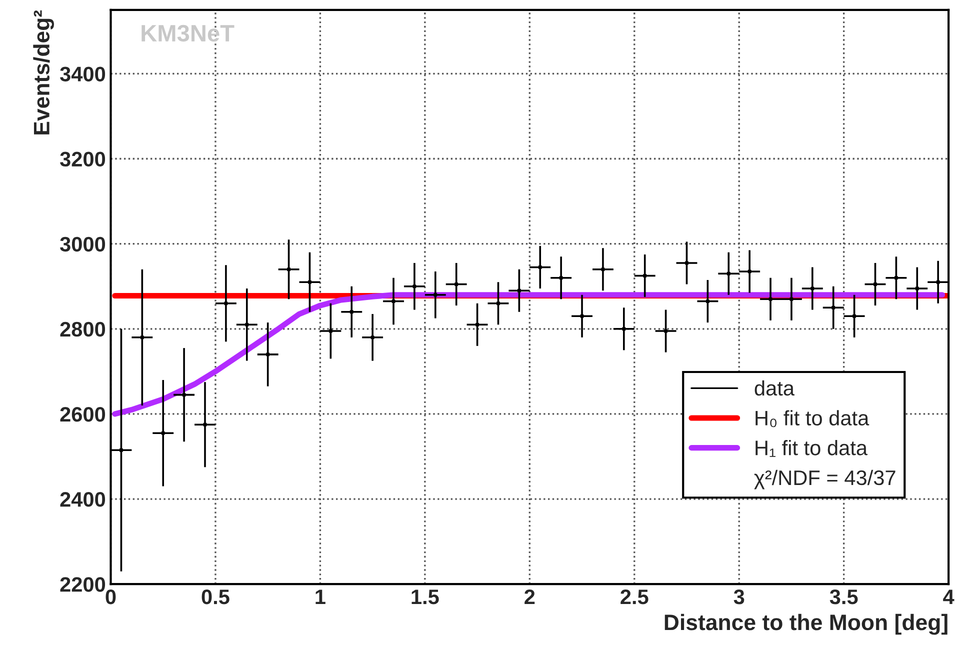  What do you see at coordinates (188, 33) in the screenshot?
I see `annotation: KM3NeT` at bounding box center [188, 33].